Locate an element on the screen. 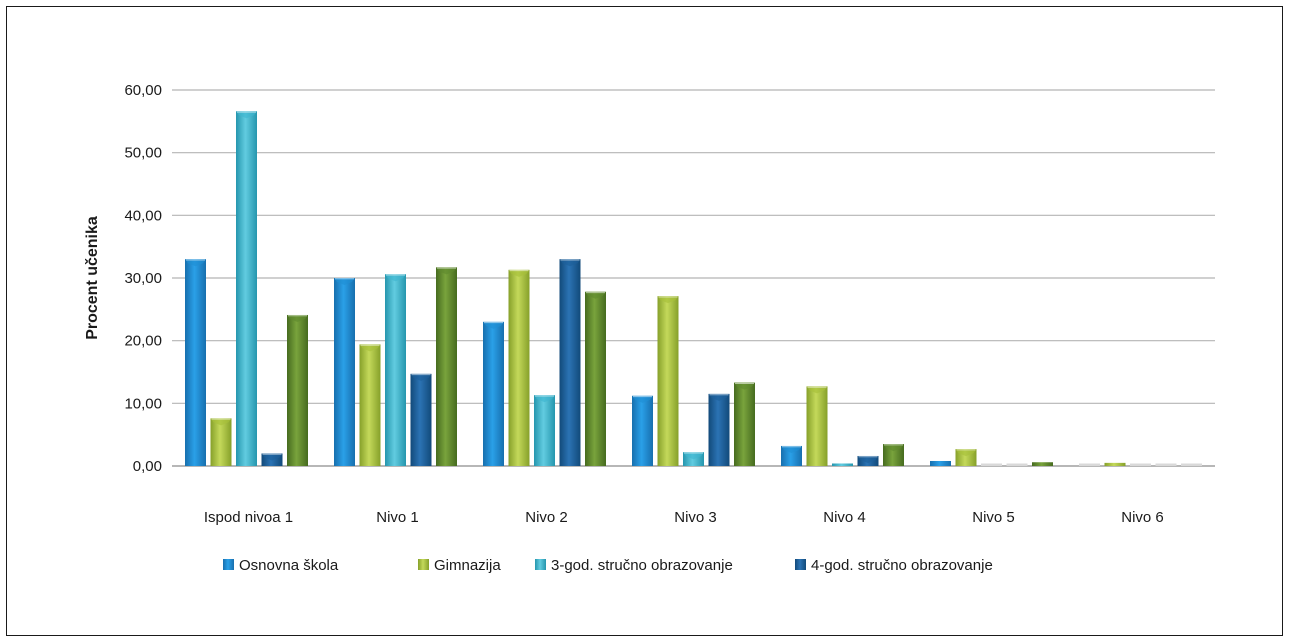 The height and width of the screenshot is (642, 1291). legend-item: 4-god. stručno obrazovanje is located at coordinates (894, 565).